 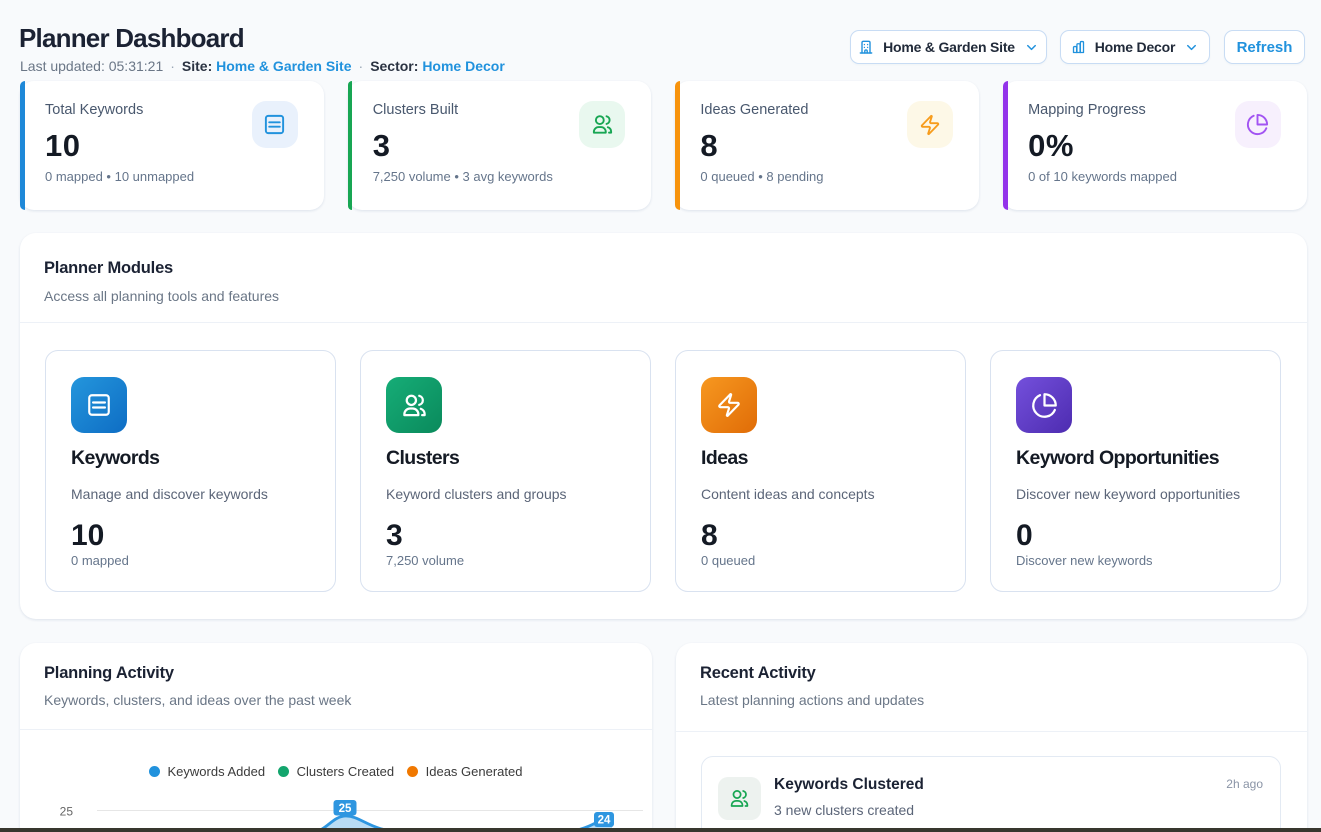 I want to click on svg-text: 24, so click(x=604, y=821).